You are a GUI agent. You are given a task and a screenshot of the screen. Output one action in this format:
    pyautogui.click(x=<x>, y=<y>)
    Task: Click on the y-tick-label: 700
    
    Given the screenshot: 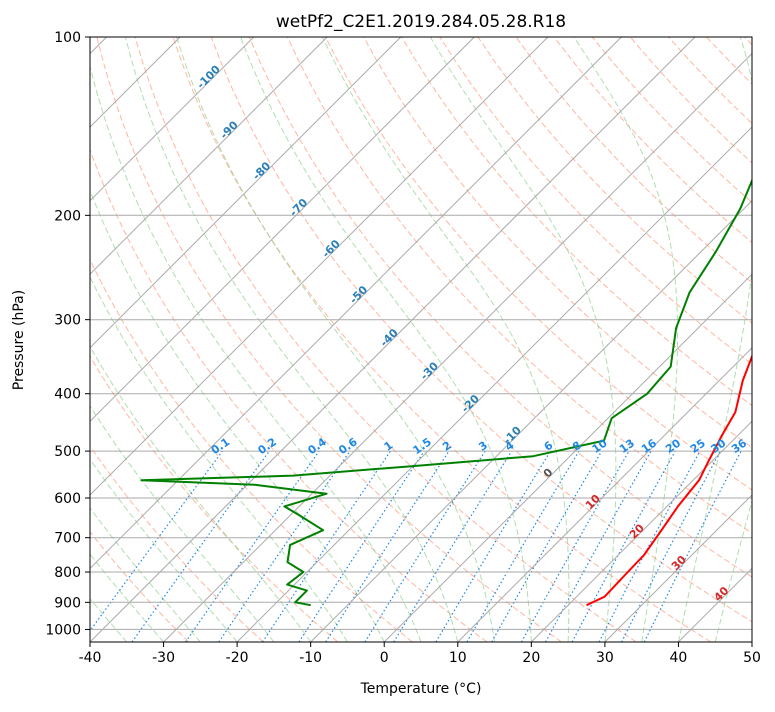 What is the action you would take?
    pyautogui.click(x=67, y=539)
    